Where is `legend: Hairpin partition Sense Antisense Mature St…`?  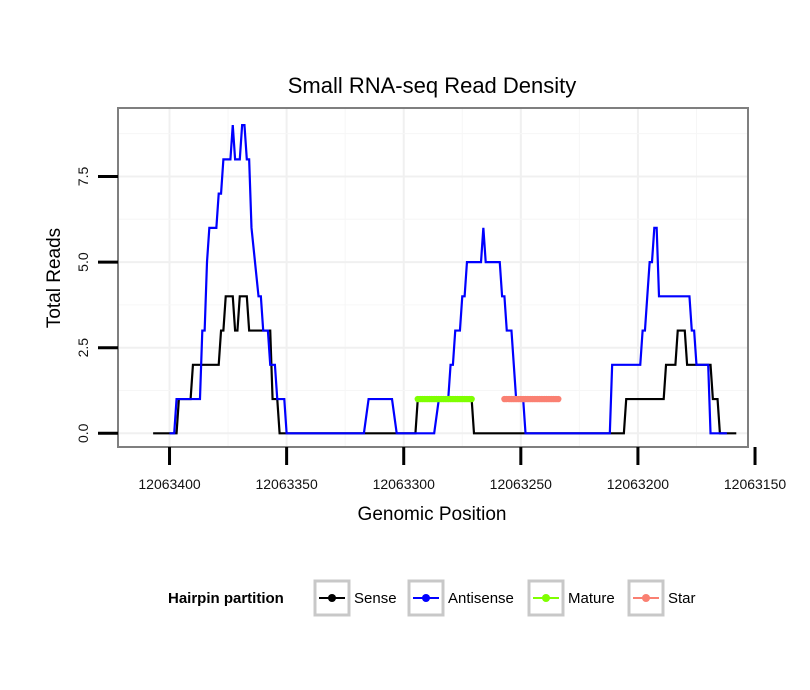 legend: Hairpin partition Sense Antisense Mature St… is located at coordinates (432, 598).